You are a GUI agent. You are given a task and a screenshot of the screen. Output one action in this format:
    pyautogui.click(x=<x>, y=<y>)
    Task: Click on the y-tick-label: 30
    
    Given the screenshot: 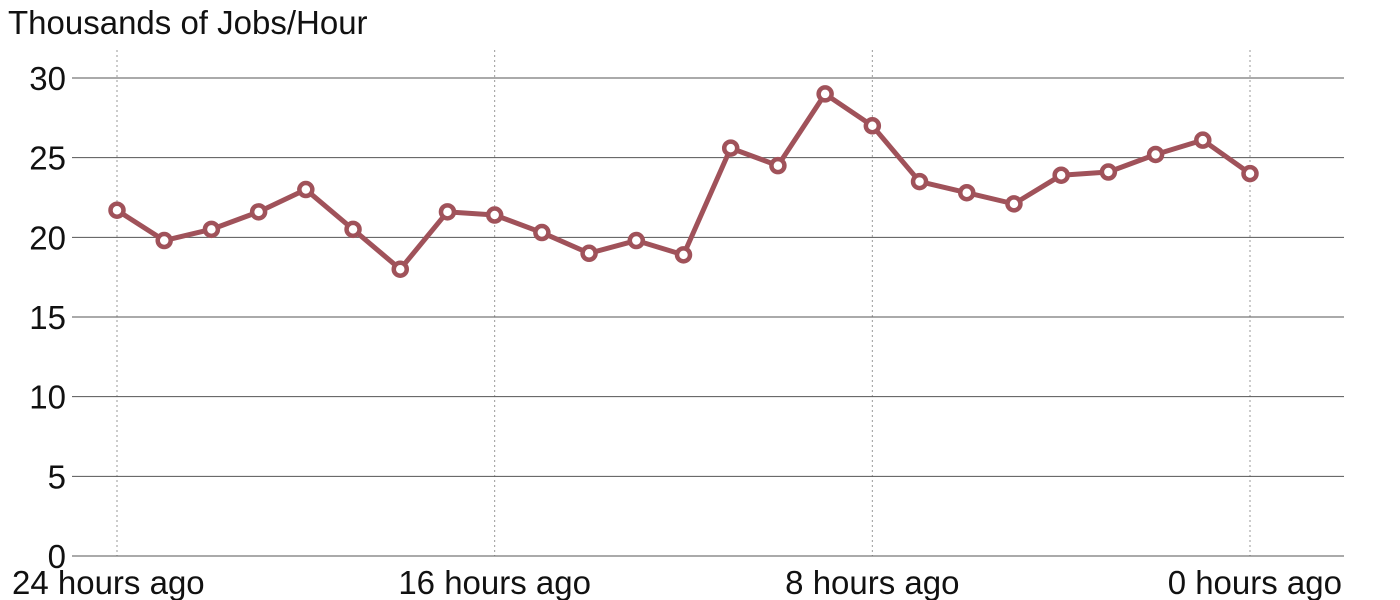 What is the action you would take?
    pyautogui.click(x=47, y=78)
    